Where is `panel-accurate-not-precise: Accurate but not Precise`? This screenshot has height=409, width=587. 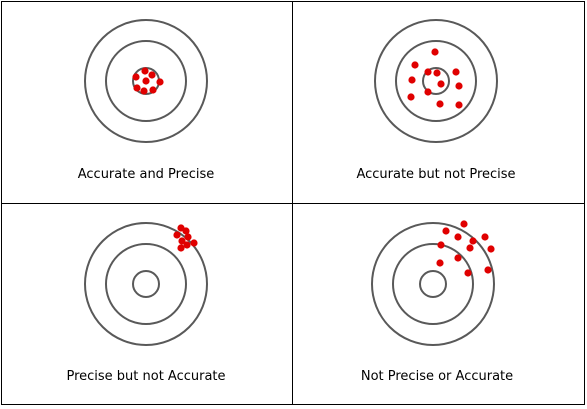 panel-accurate-not-precise: Accurate but not Precise is located at coordinates (436, 100).